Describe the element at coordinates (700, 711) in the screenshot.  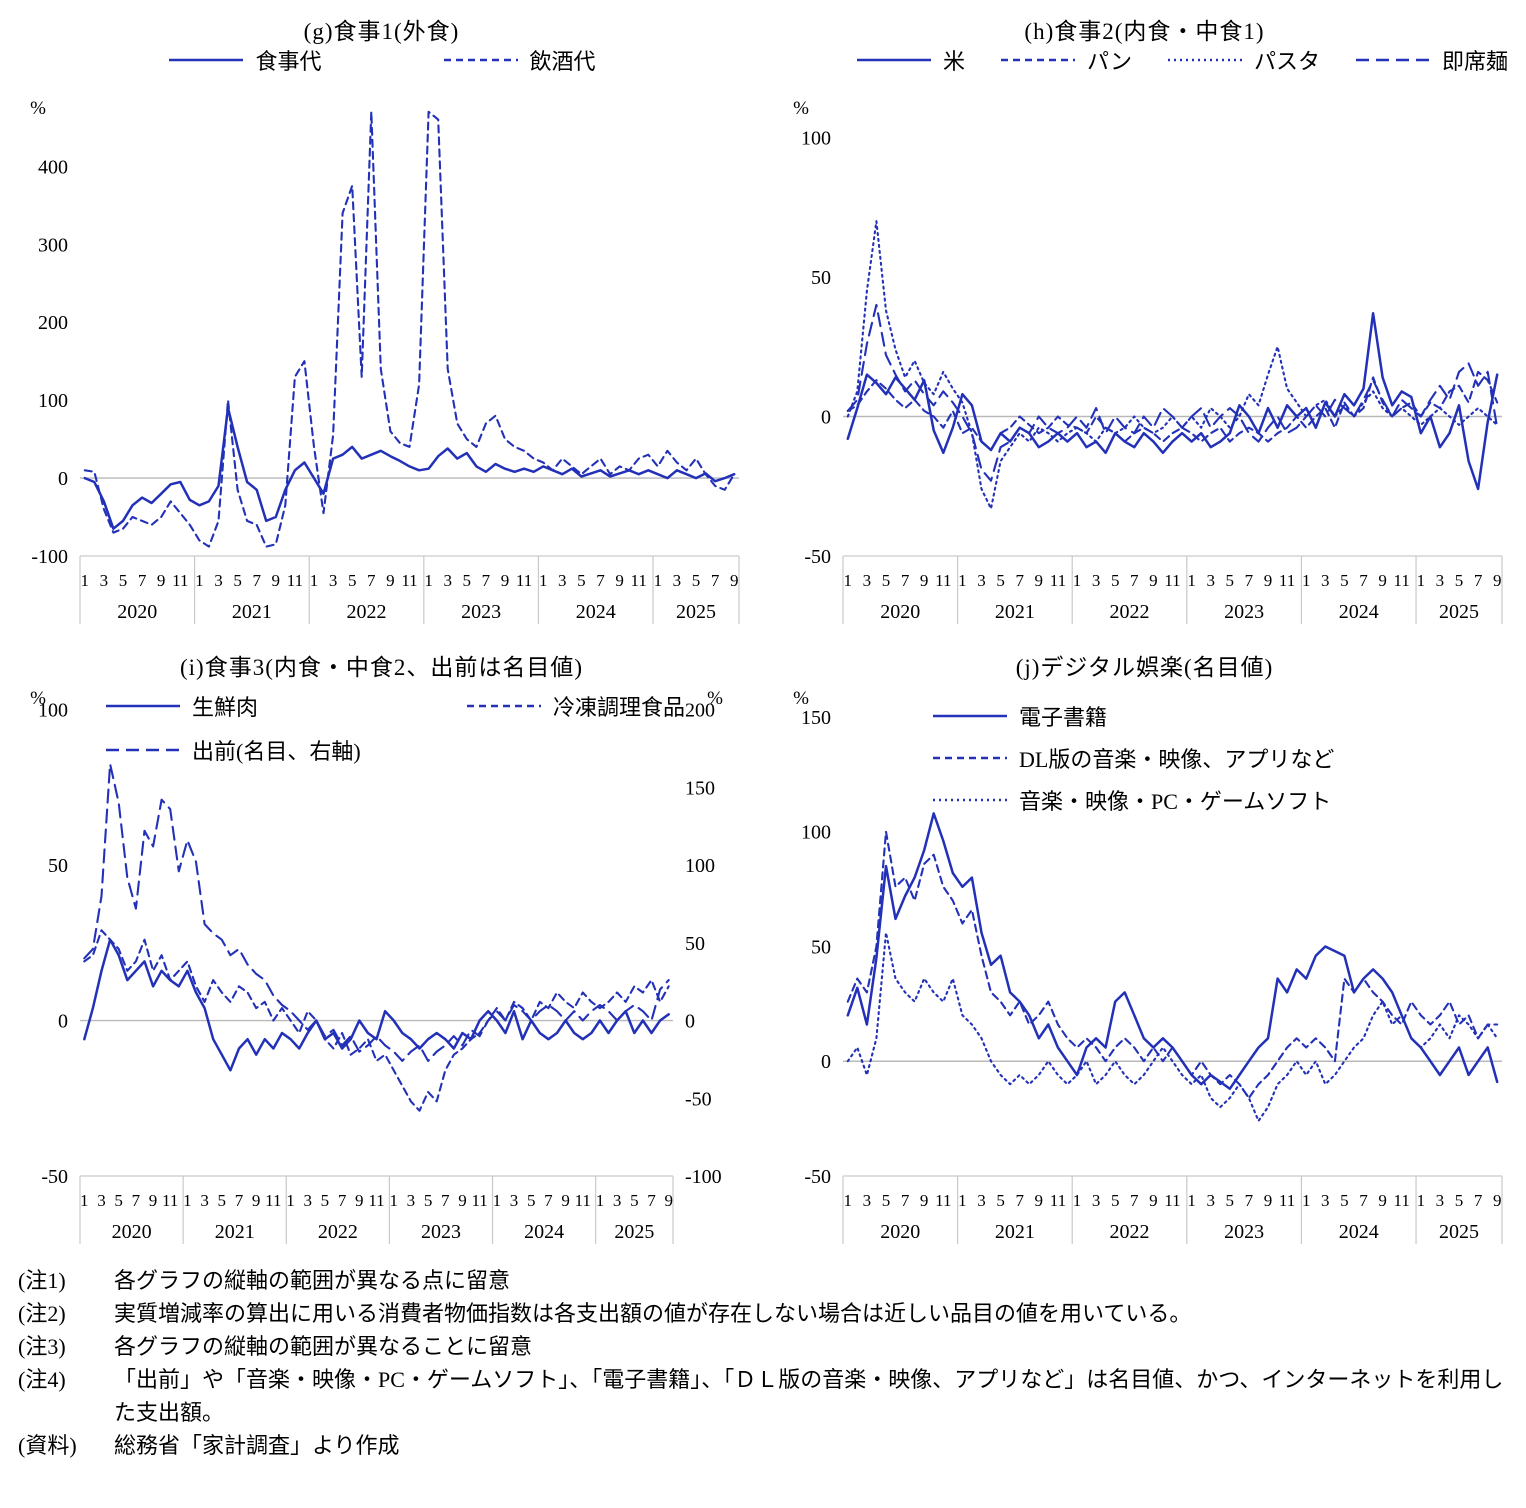
I see `svg-text: 200` at that location.